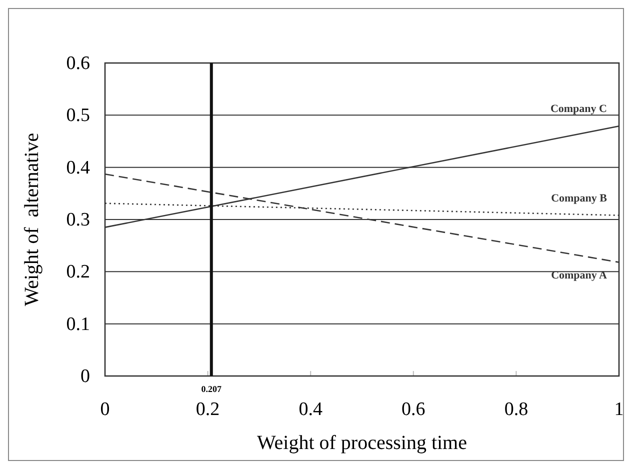  I want to click on series-label: Company B, so click(579, 198).